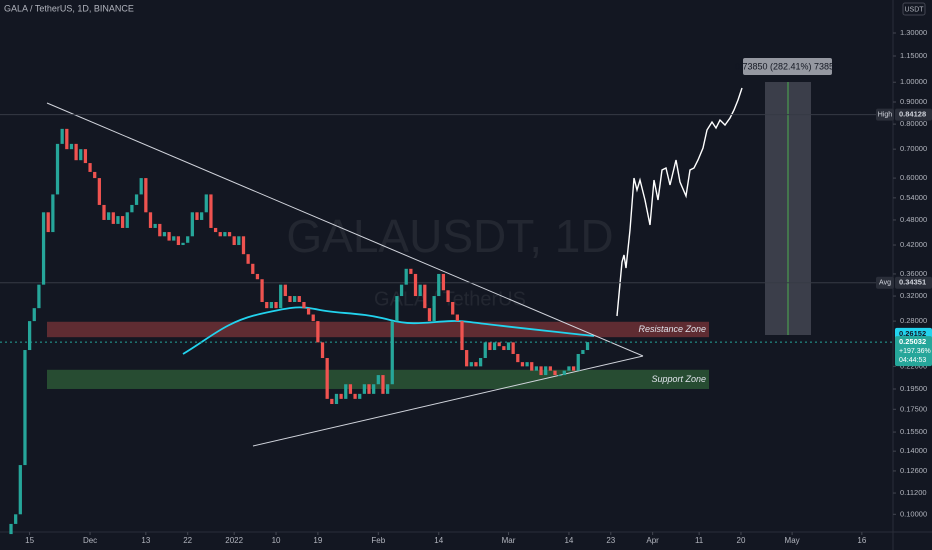 The width and height of the screenshot is (932, 550). I want to click on y-tick-label: 0.42000, so click(913, 244).